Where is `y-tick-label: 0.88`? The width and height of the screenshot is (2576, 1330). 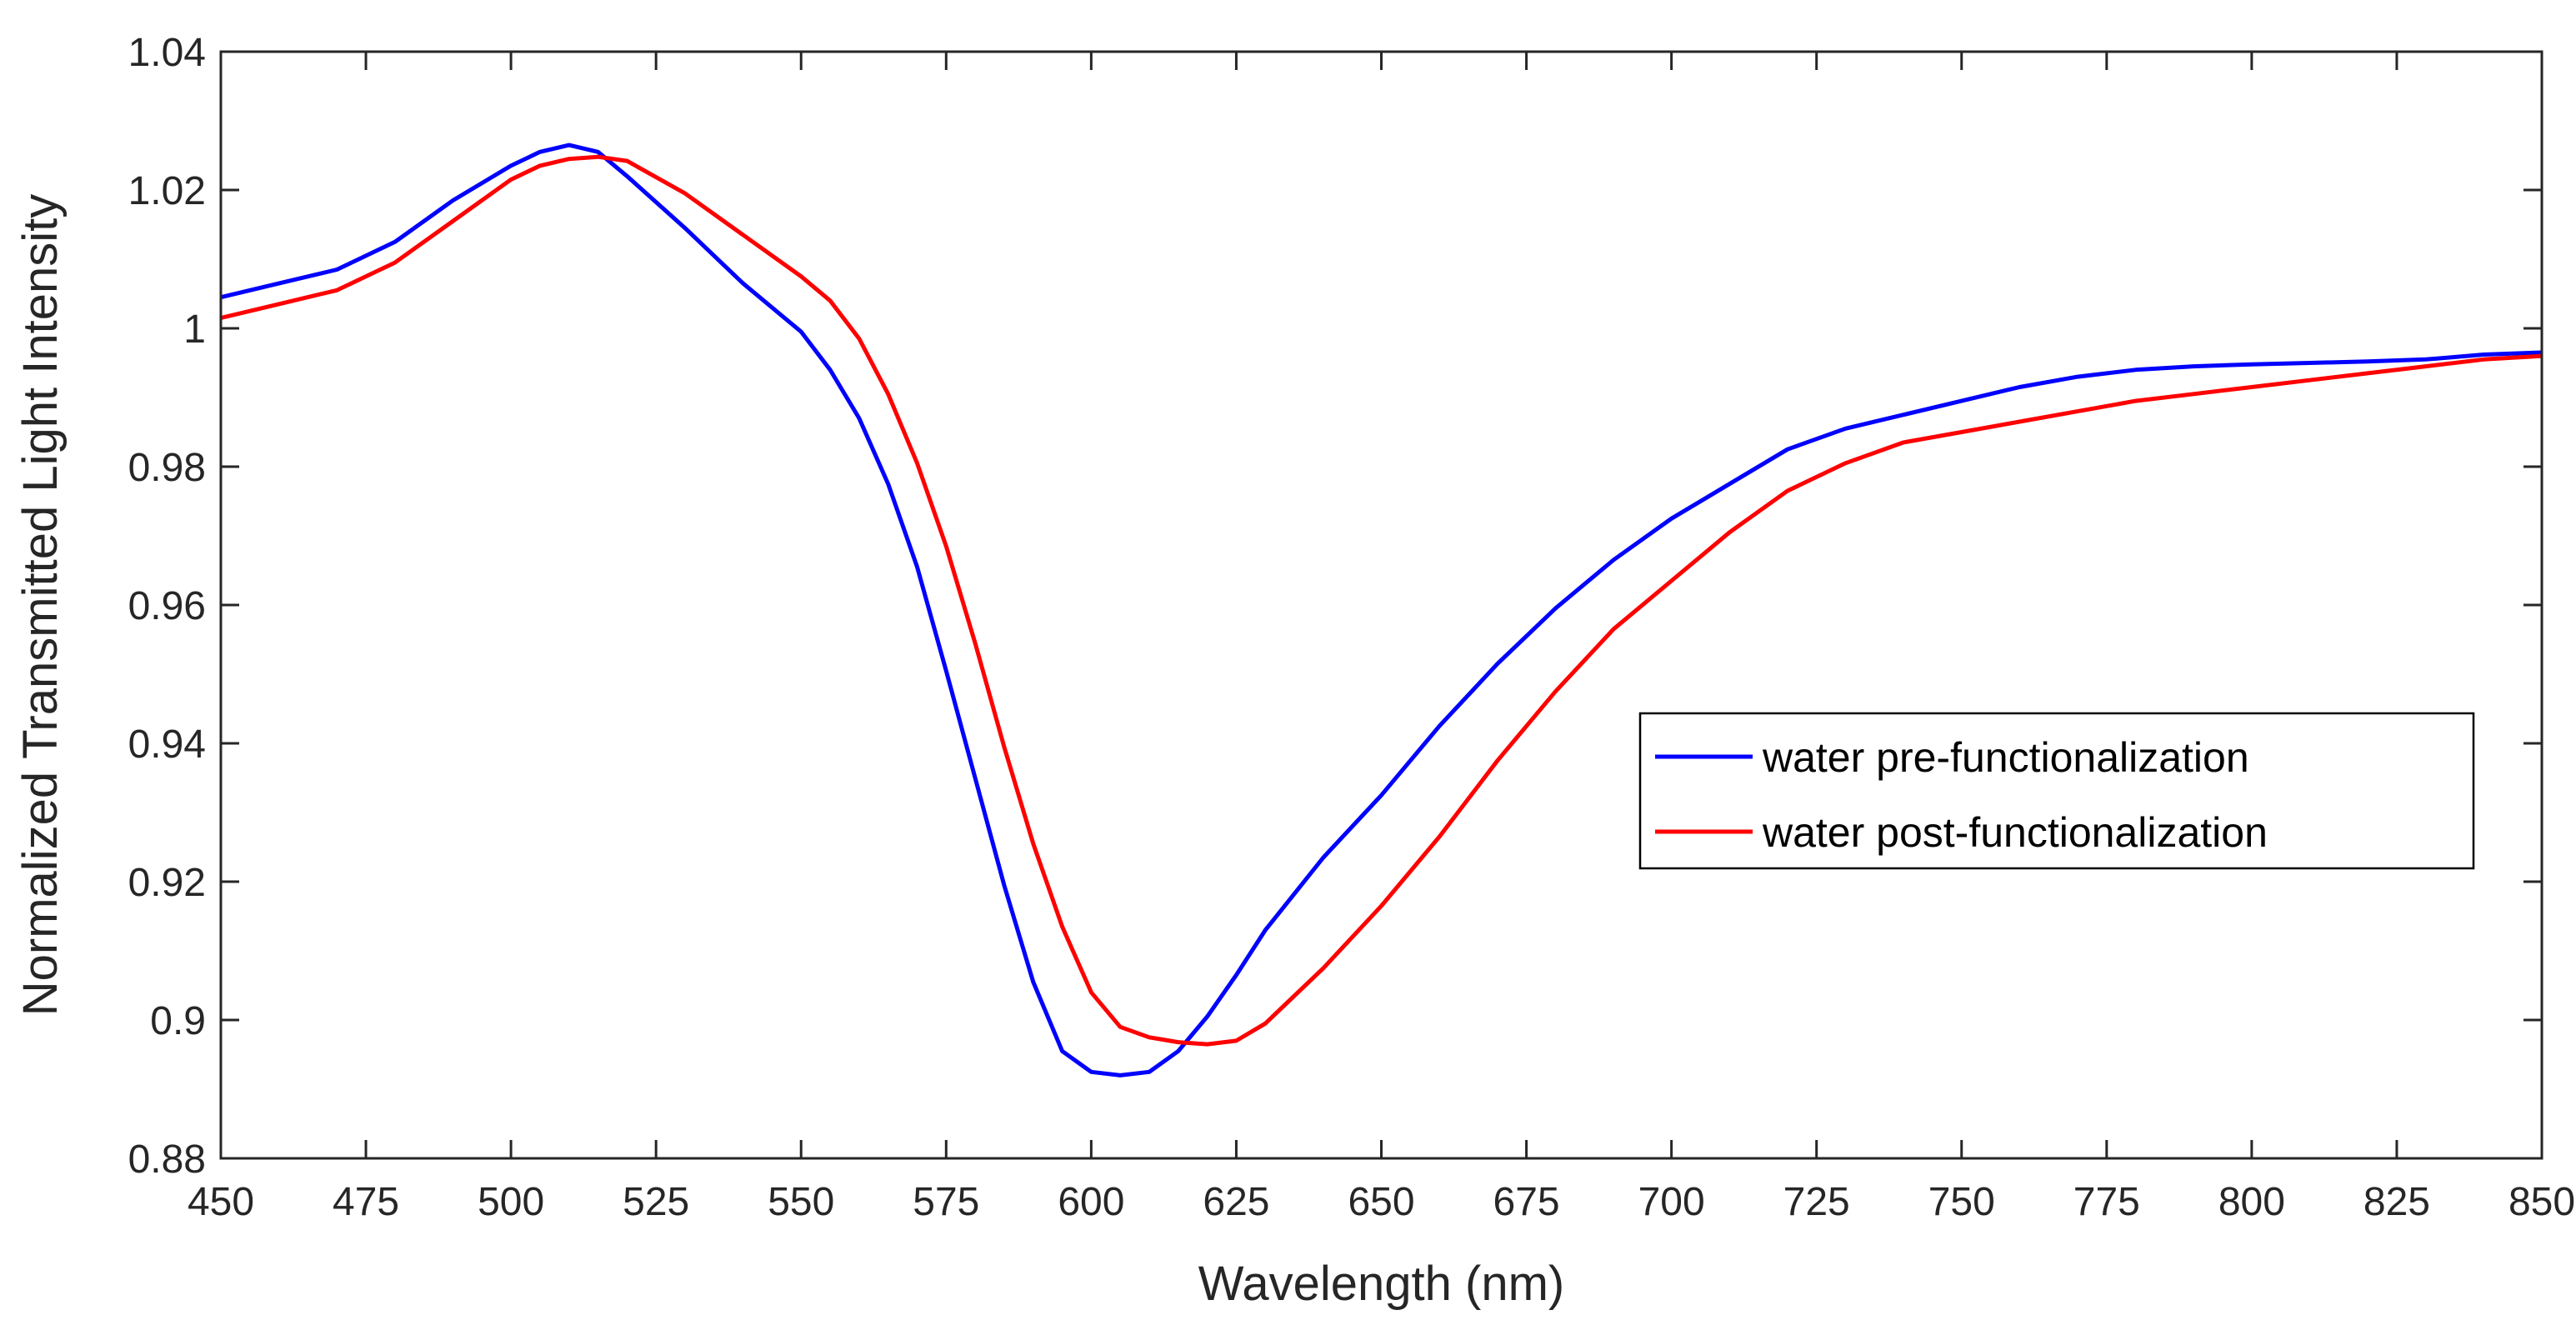 y-tick-label: 0.88 is located at coordinates (167, 1160).